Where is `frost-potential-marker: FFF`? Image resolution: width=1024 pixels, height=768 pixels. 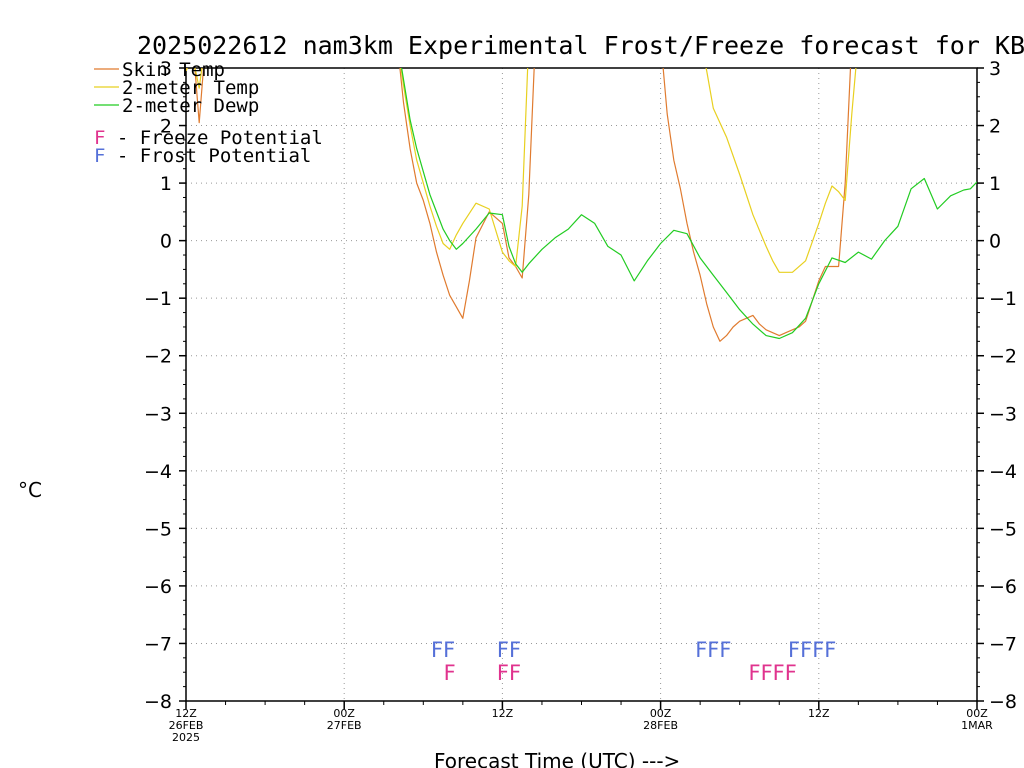
frost-potential-marker: FFF is located at coordinates (713, 650).